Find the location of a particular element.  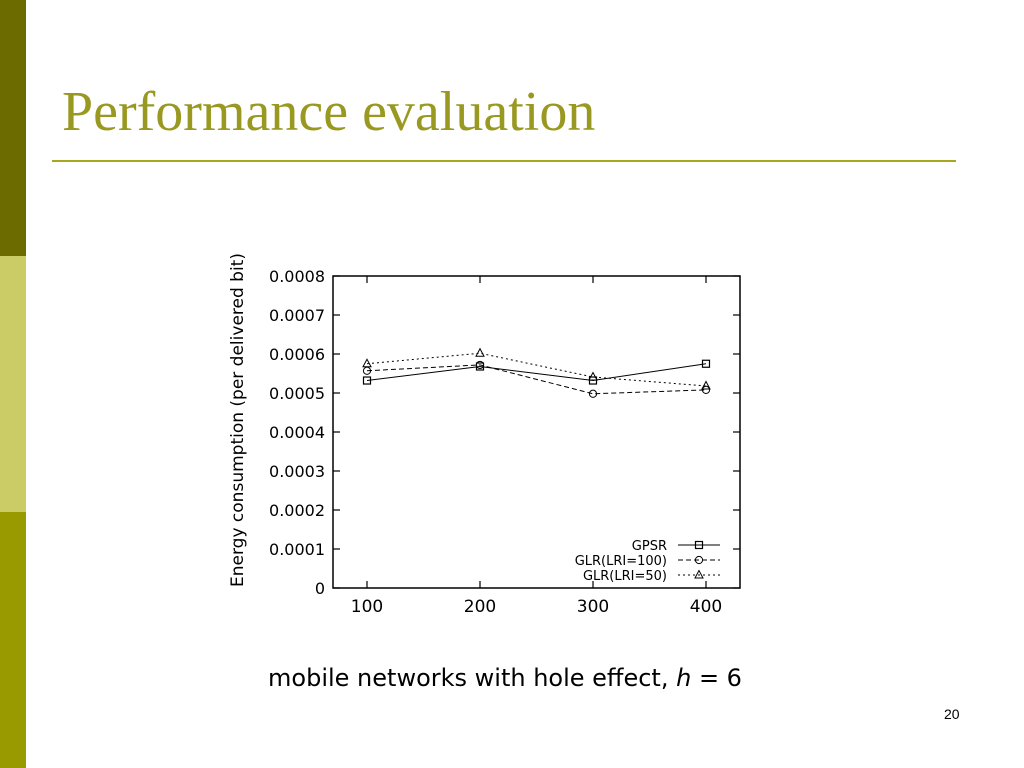

y-axis-label: Energy consumption (per delivered bit) is located at coordinates (238, 420).